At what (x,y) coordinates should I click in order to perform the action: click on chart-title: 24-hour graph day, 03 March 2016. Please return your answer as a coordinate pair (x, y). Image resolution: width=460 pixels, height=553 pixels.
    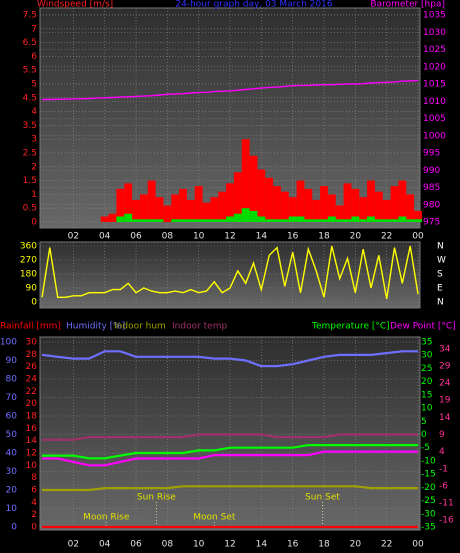
    Looking at the image, I should click on (253, 5).